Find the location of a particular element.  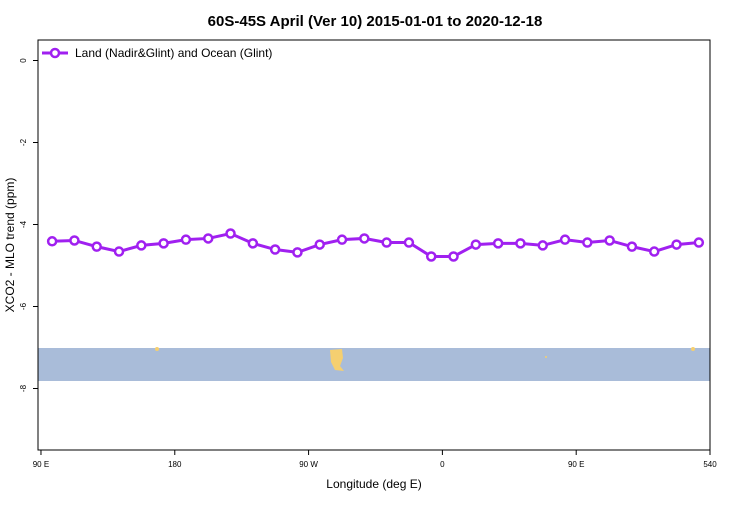

x-axis-label: Longitude (deg E) is located at coordinates (373, 484).